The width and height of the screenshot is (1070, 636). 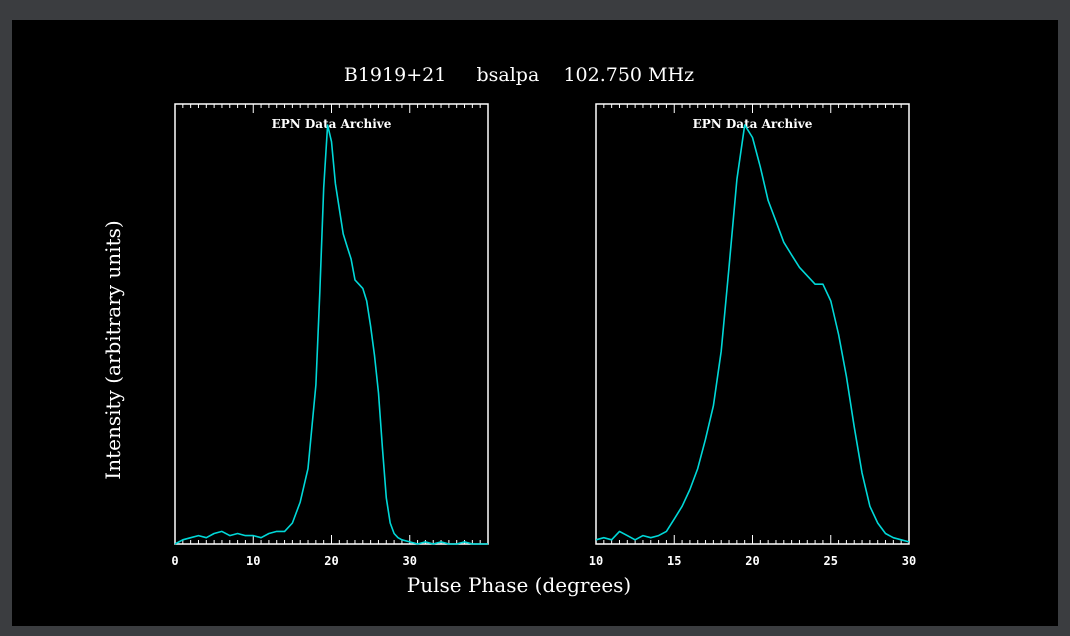 What do you see at coordinates (113, 349) in the screenshot?
I see `y-axis-label: Intensity (arbitrary units)` at bounding box center [113, 349].